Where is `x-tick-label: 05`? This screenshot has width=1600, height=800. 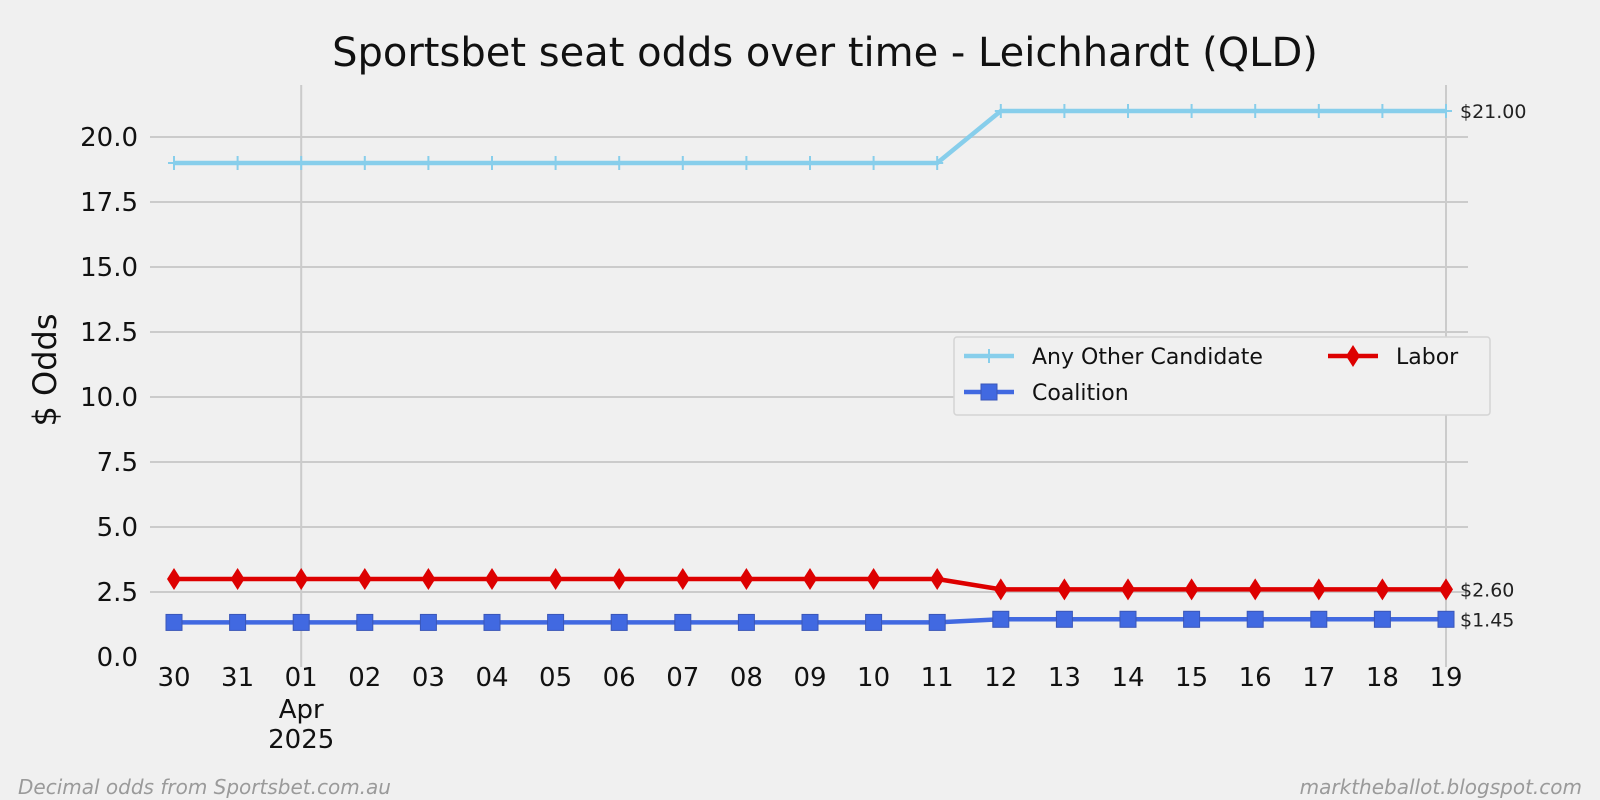 x-tick-label: 05 is located at coordinates (555, 678).